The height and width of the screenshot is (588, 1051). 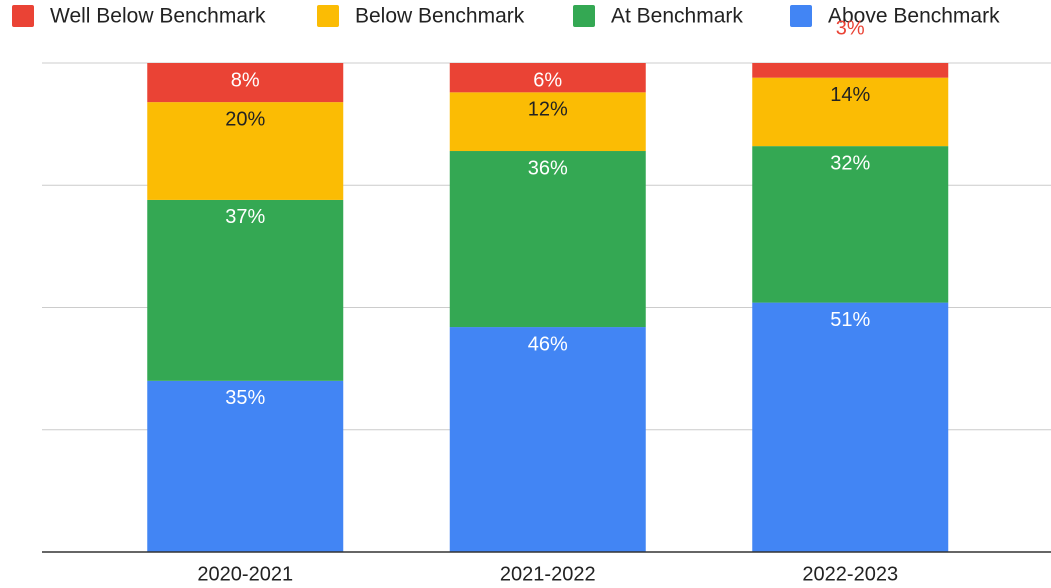 I want to click on data-label: 35%, so click(x=245, y=398).